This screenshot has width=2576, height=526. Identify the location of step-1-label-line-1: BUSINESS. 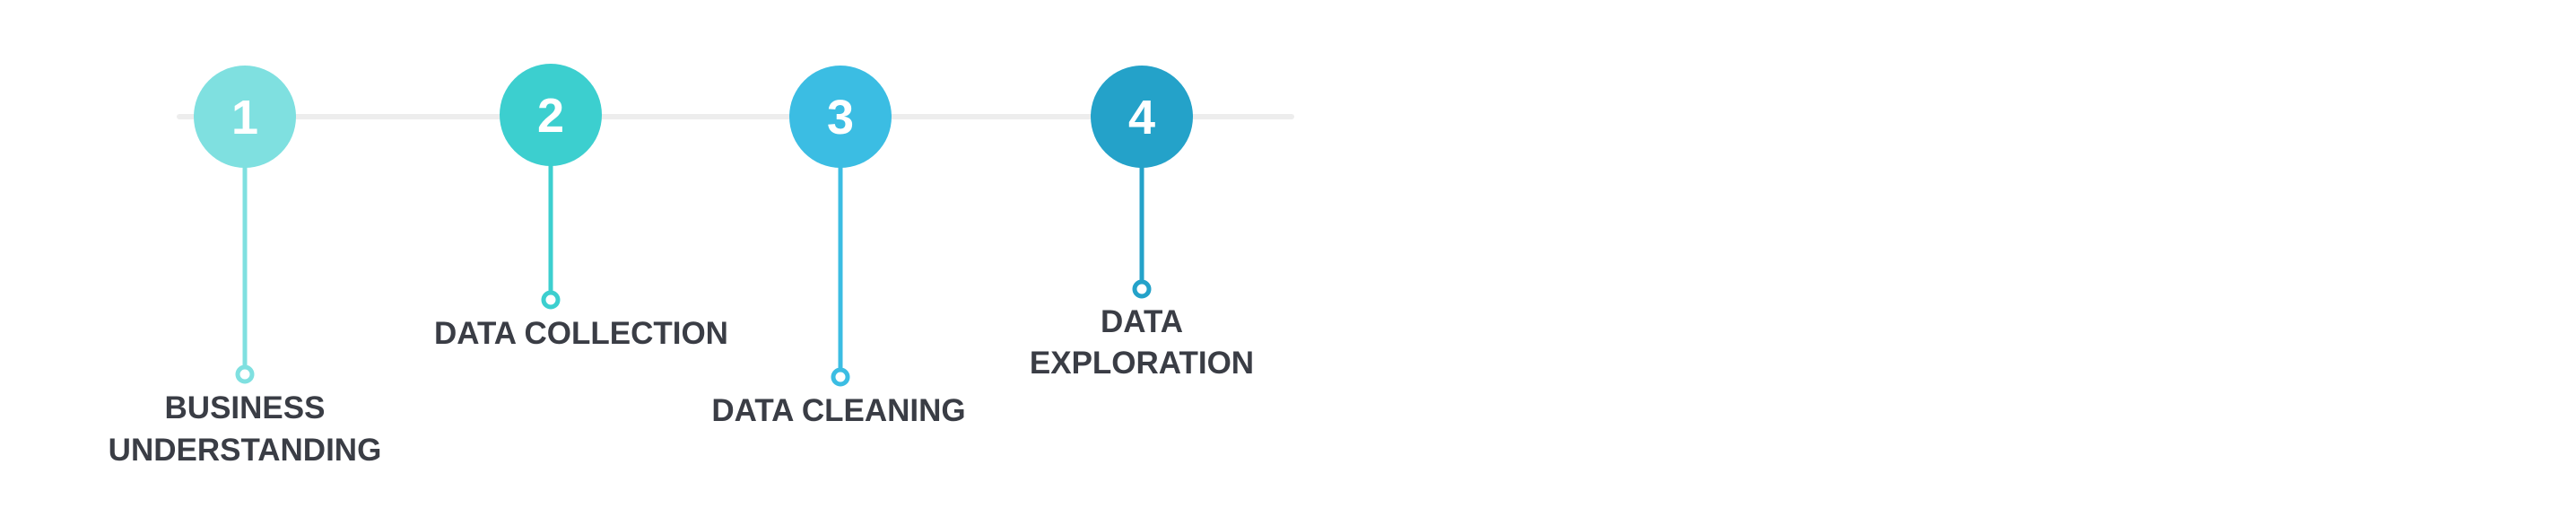
(245, 408).